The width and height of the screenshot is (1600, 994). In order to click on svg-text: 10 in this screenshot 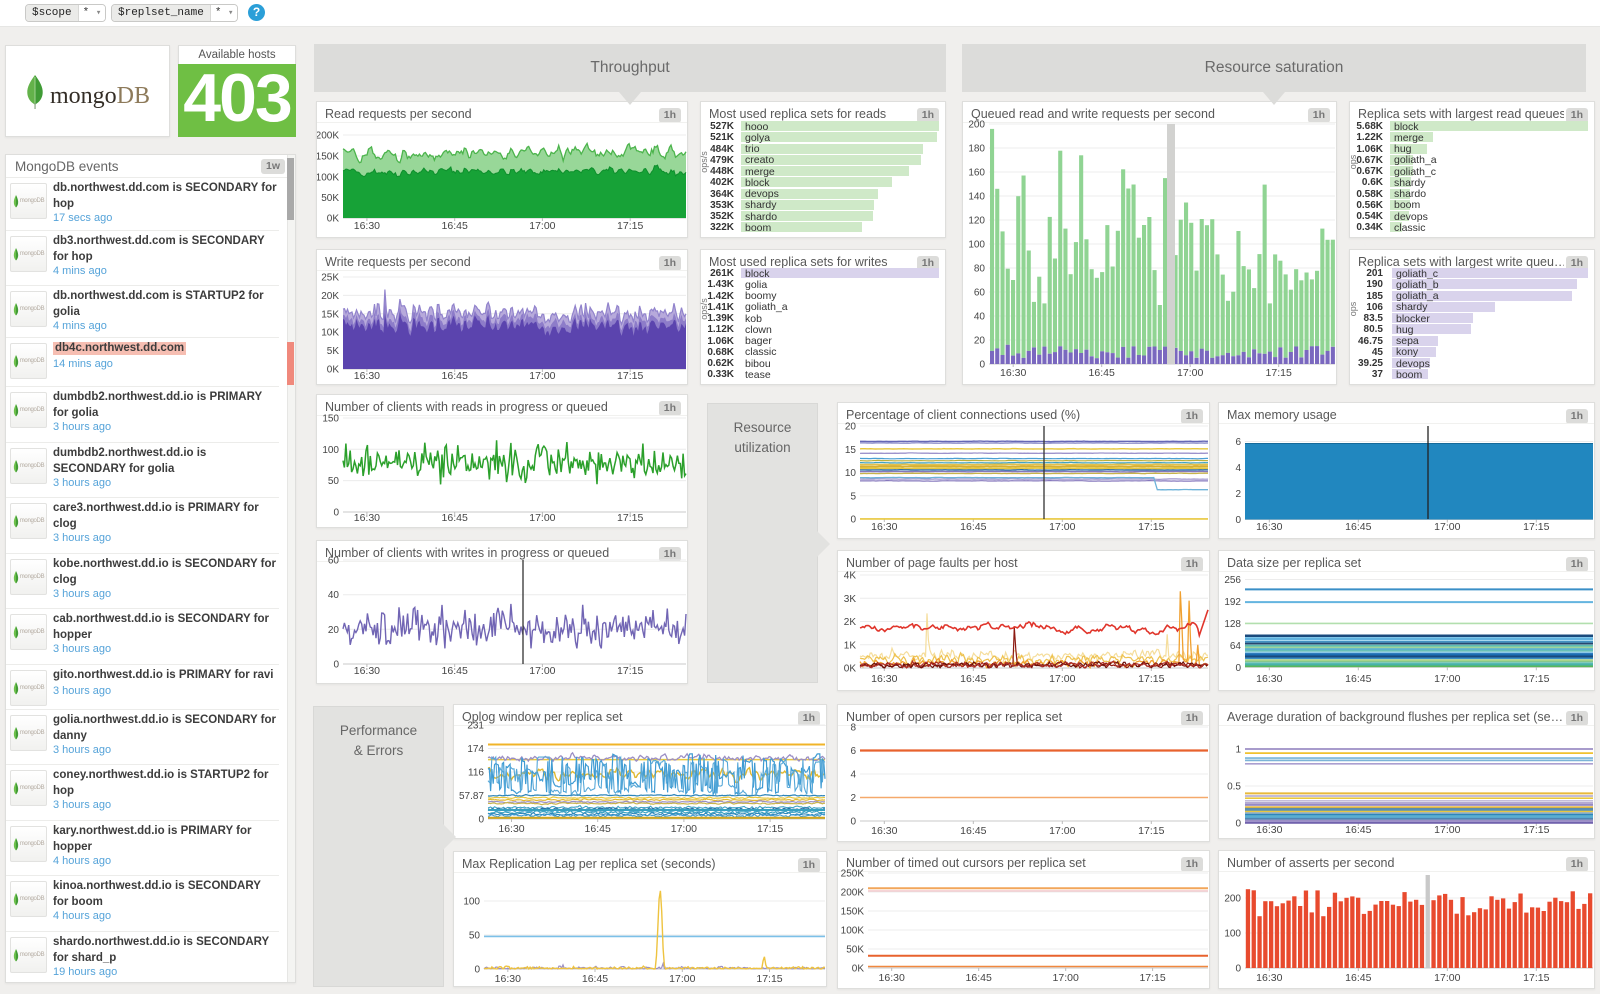, I will do `click(851, 473)`.